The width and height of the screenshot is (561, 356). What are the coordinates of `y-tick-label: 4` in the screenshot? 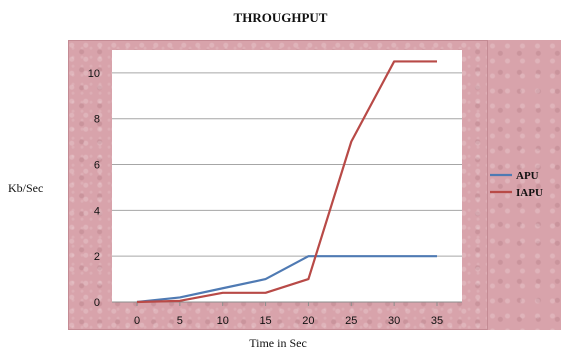 It's located at (97, 211).